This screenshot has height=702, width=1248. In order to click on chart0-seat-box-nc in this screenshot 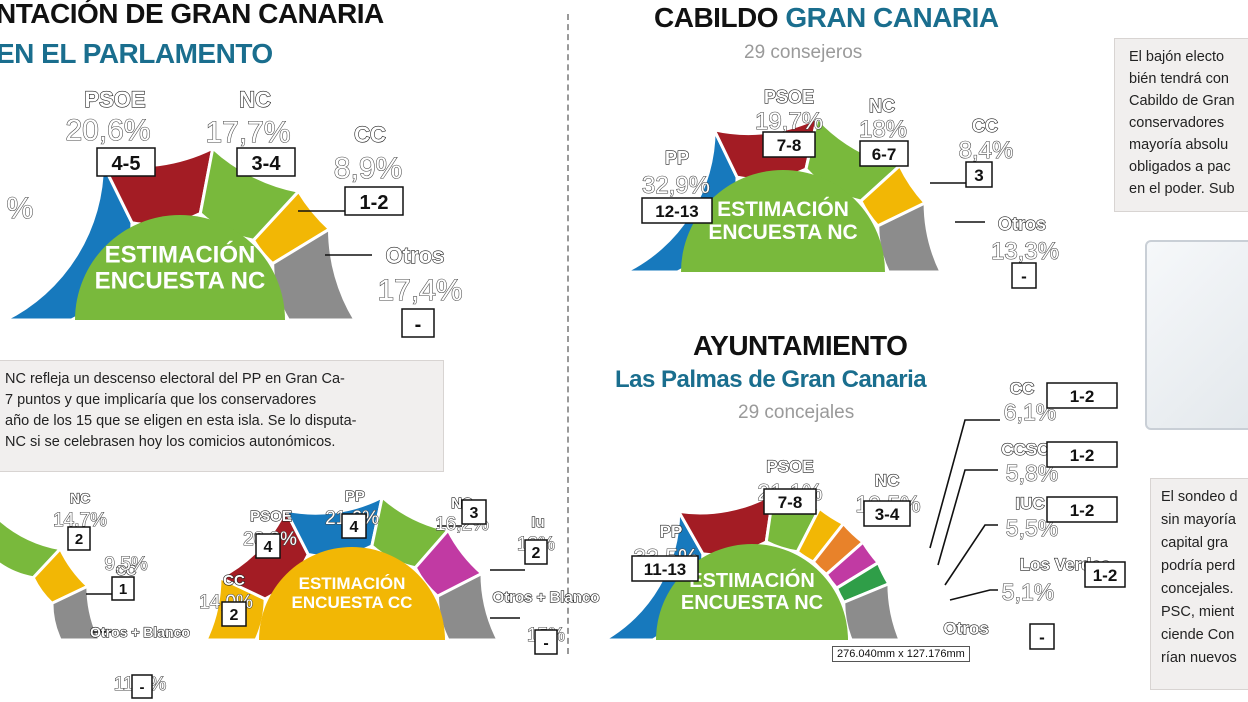, I will do `click(266, 162)`.